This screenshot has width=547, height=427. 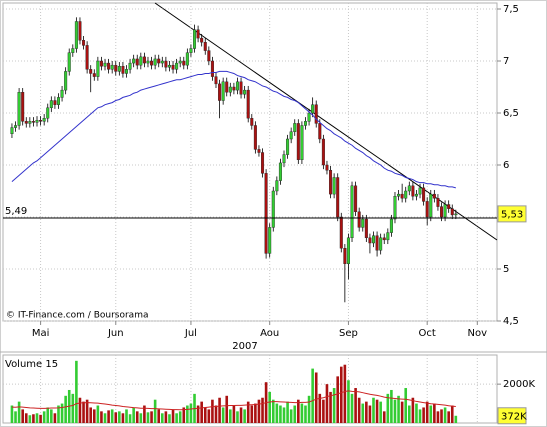 I want to click on last-value-box, so click(x=512, y=214).